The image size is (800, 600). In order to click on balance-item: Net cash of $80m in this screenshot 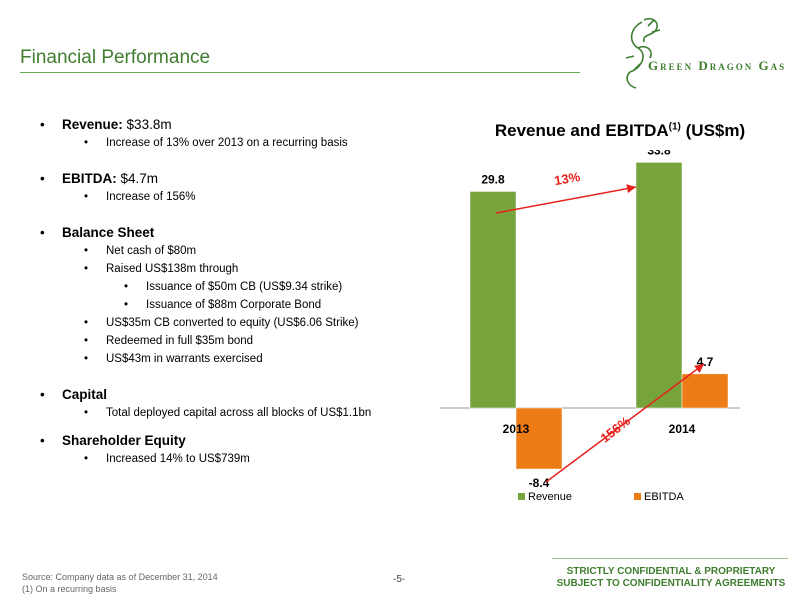, I will do `click(240, 251)`.